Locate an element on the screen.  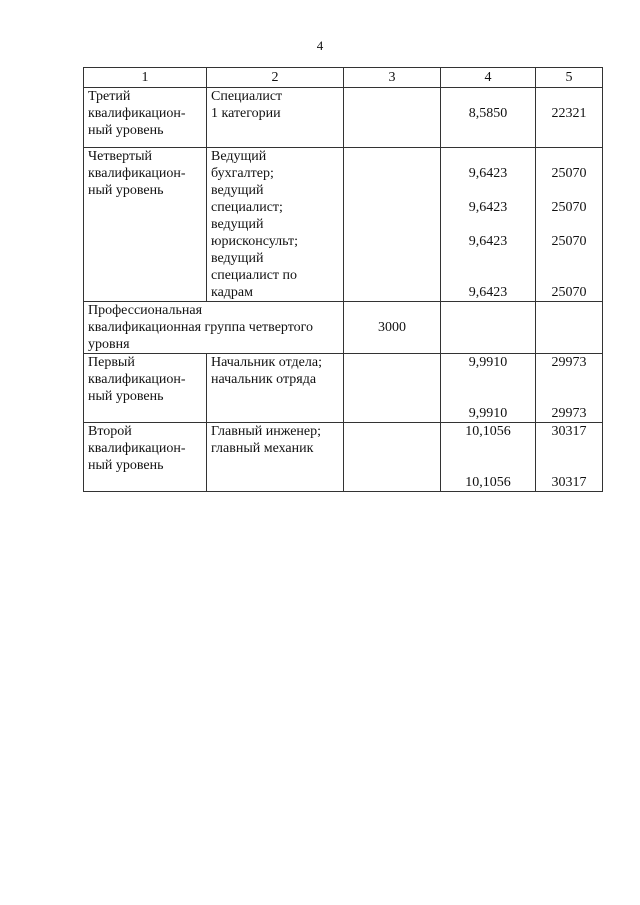
header-row: 1 2 3 4 5 is located at coordinates (343, 77).